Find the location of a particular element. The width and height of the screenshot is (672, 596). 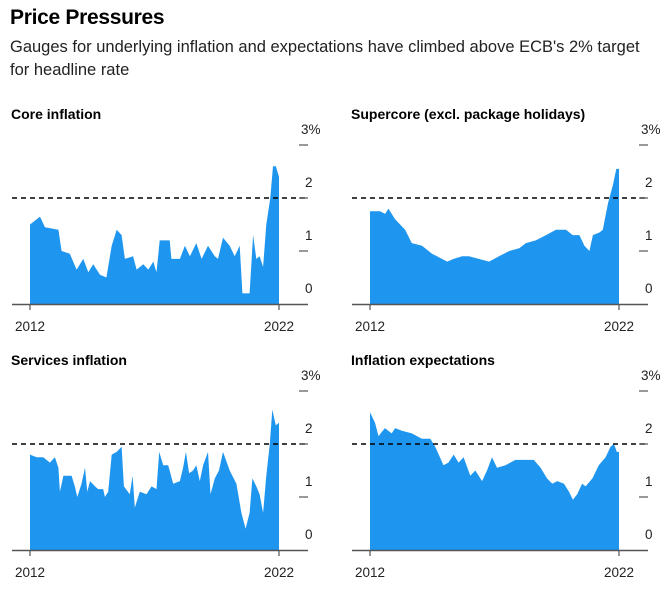

chart-title: Price Pressures is located at coordinates (87, 17).